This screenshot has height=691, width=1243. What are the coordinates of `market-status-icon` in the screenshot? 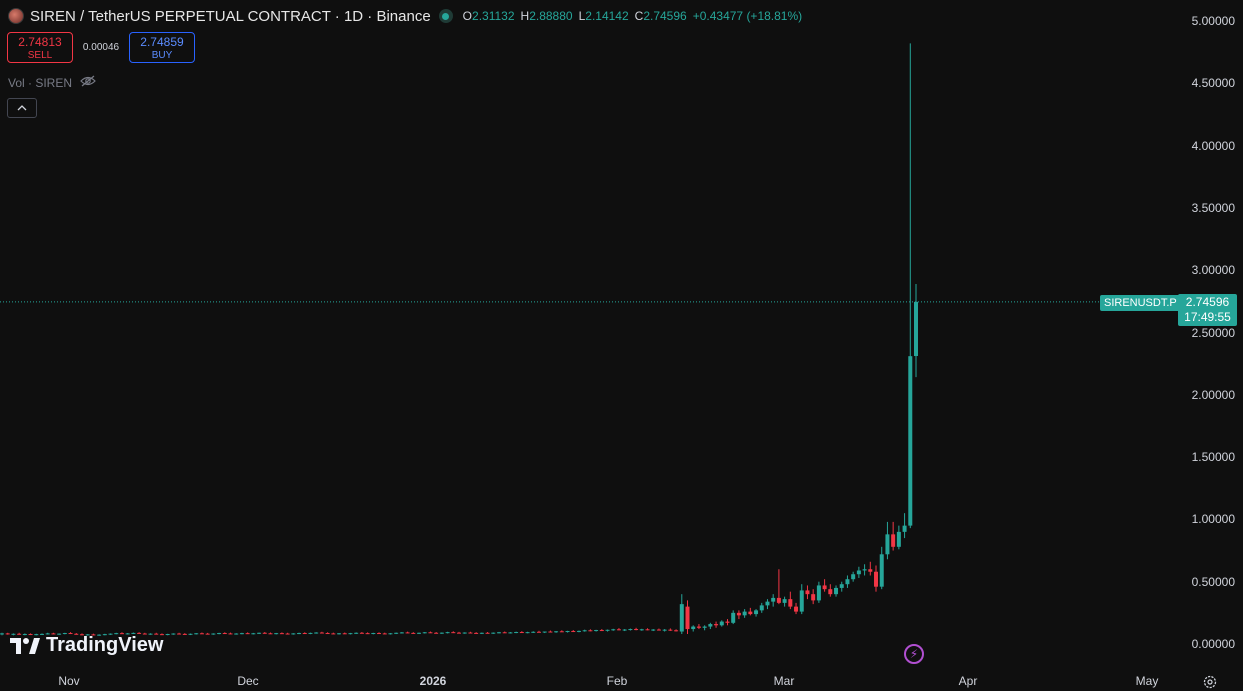 It's located at (445, 16).